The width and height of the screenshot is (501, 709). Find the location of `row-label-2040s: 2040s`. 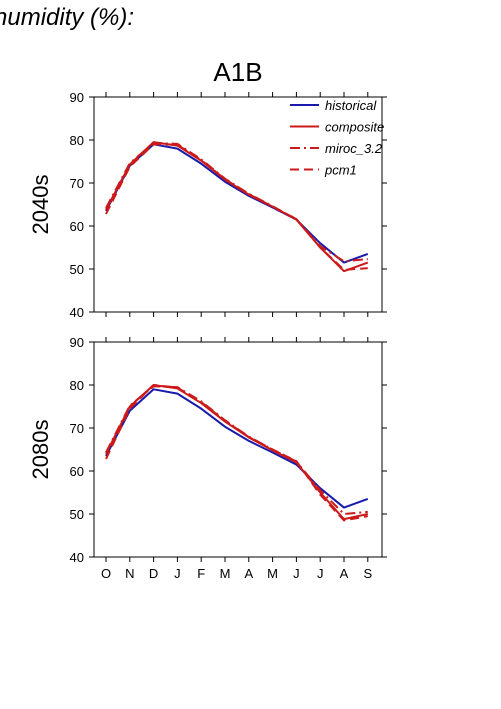

row-label-2040s: 2040s is located at coordinates (40, 205).